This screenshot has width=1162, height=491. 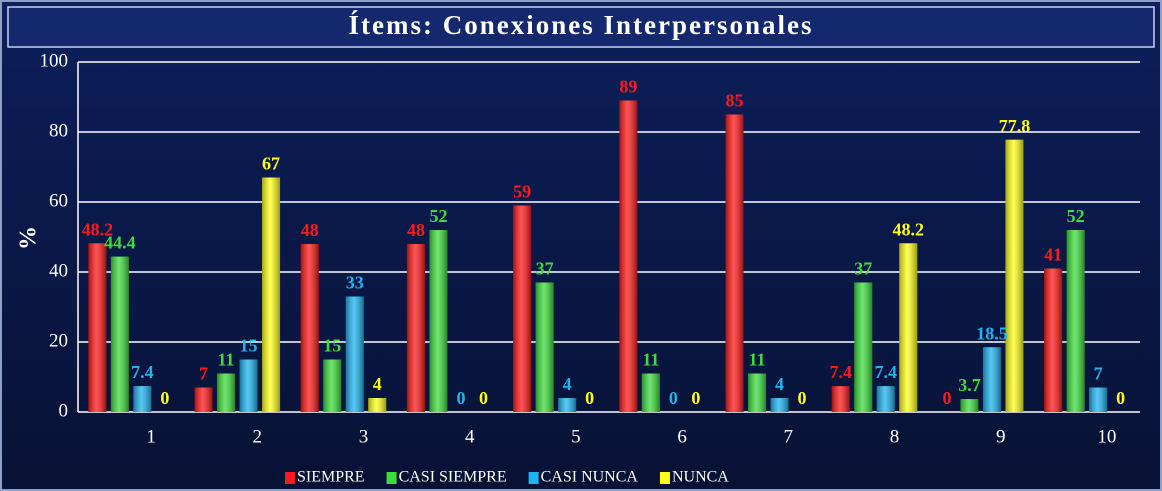 What do you see at coordinates (628, 87) in the screenshot?
I see `data-label: 89` at bounding box center [628, 87].